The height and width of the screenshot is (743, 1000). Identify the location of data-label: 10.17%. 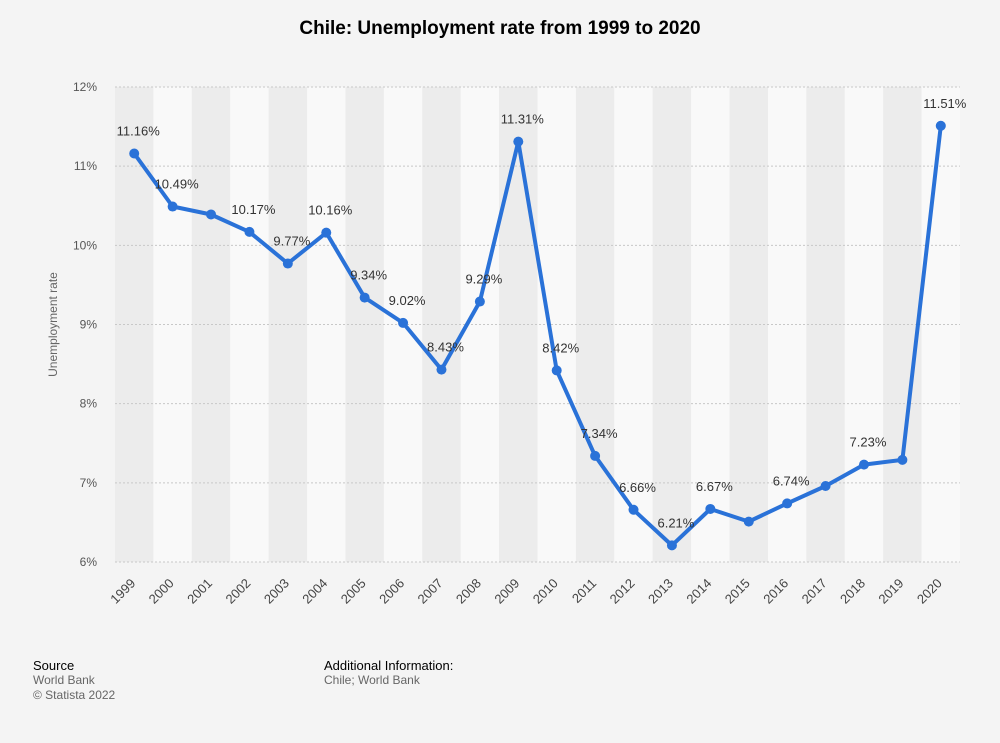
(253, 209).